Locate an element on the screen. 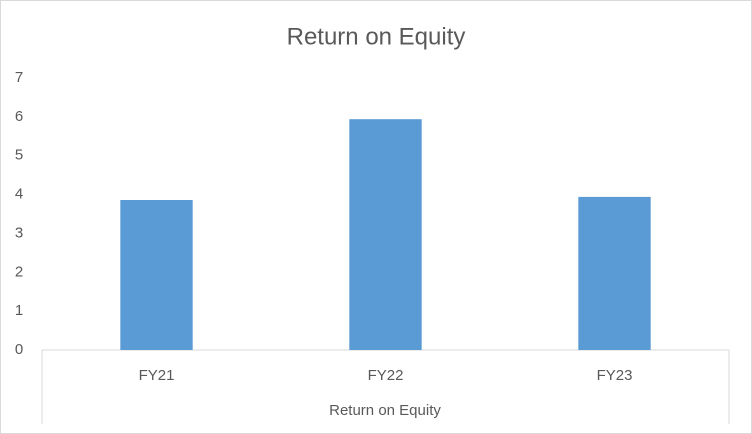  x-tick-label: FY21 is located at coordinates (157, 375).